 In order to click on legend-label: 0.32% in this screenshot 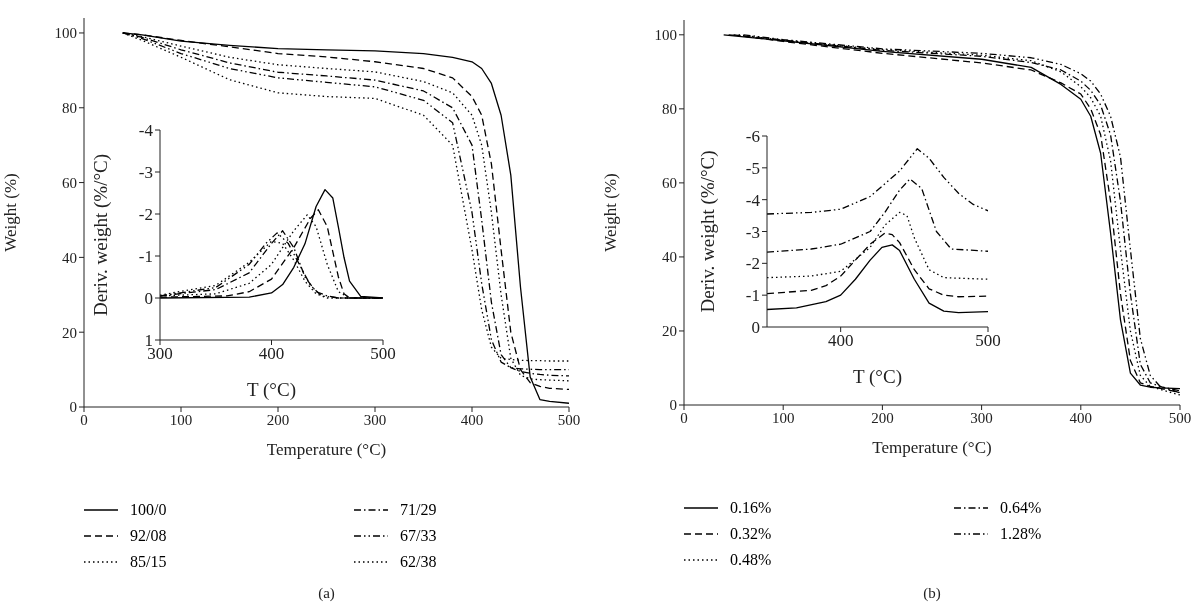, I will do `click(751, 534)`.